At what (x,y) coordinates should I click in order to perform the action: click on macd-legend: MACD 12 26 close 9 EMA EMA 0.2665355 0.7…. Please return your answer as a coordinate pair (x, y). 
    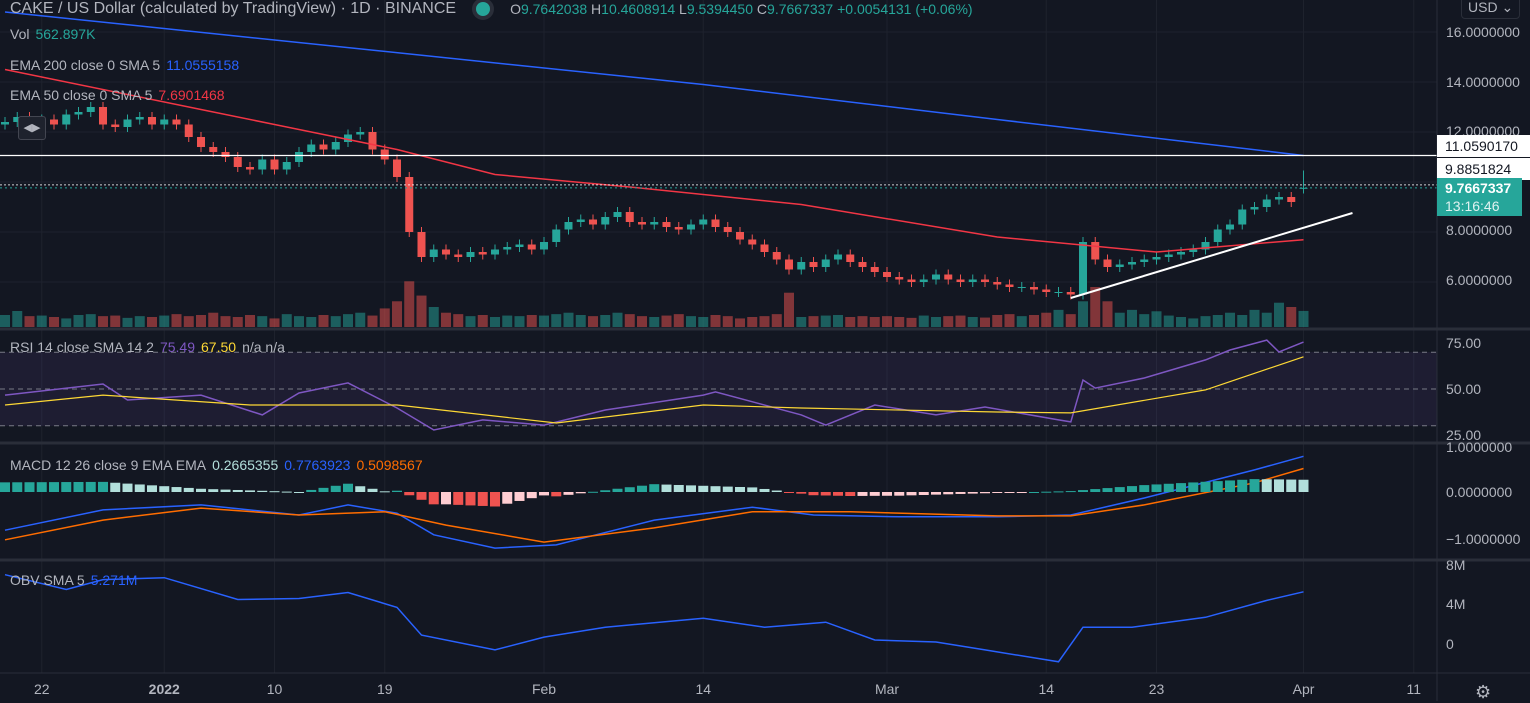
    Looking at the image, I should click on (216, 465).